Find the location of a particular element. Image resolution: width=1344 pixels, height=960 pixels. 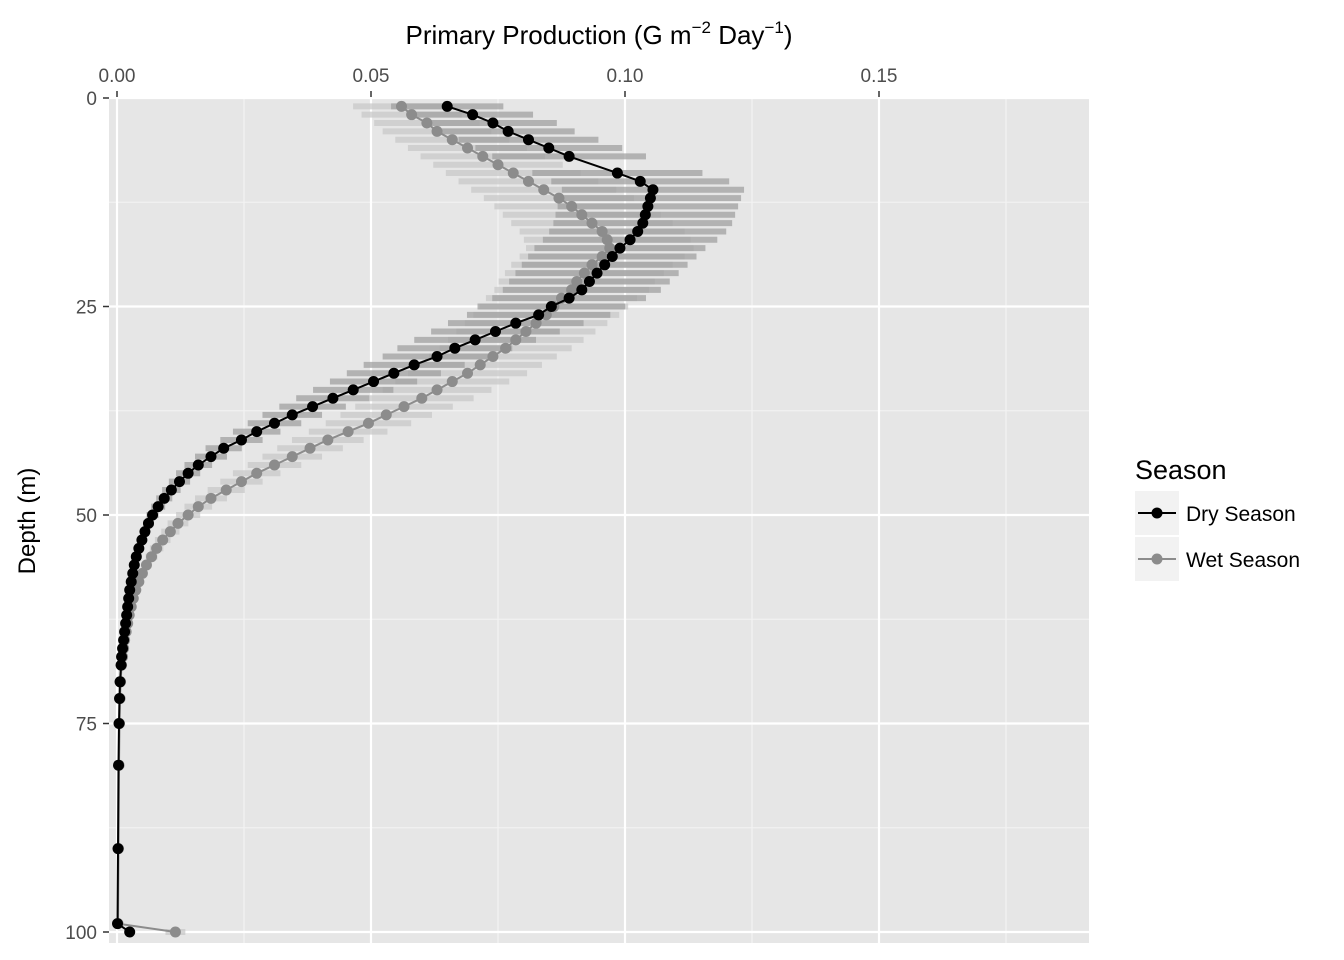

chart-title: Primary Production (G m−2 Day−1) is located at coordinates (599, 34).